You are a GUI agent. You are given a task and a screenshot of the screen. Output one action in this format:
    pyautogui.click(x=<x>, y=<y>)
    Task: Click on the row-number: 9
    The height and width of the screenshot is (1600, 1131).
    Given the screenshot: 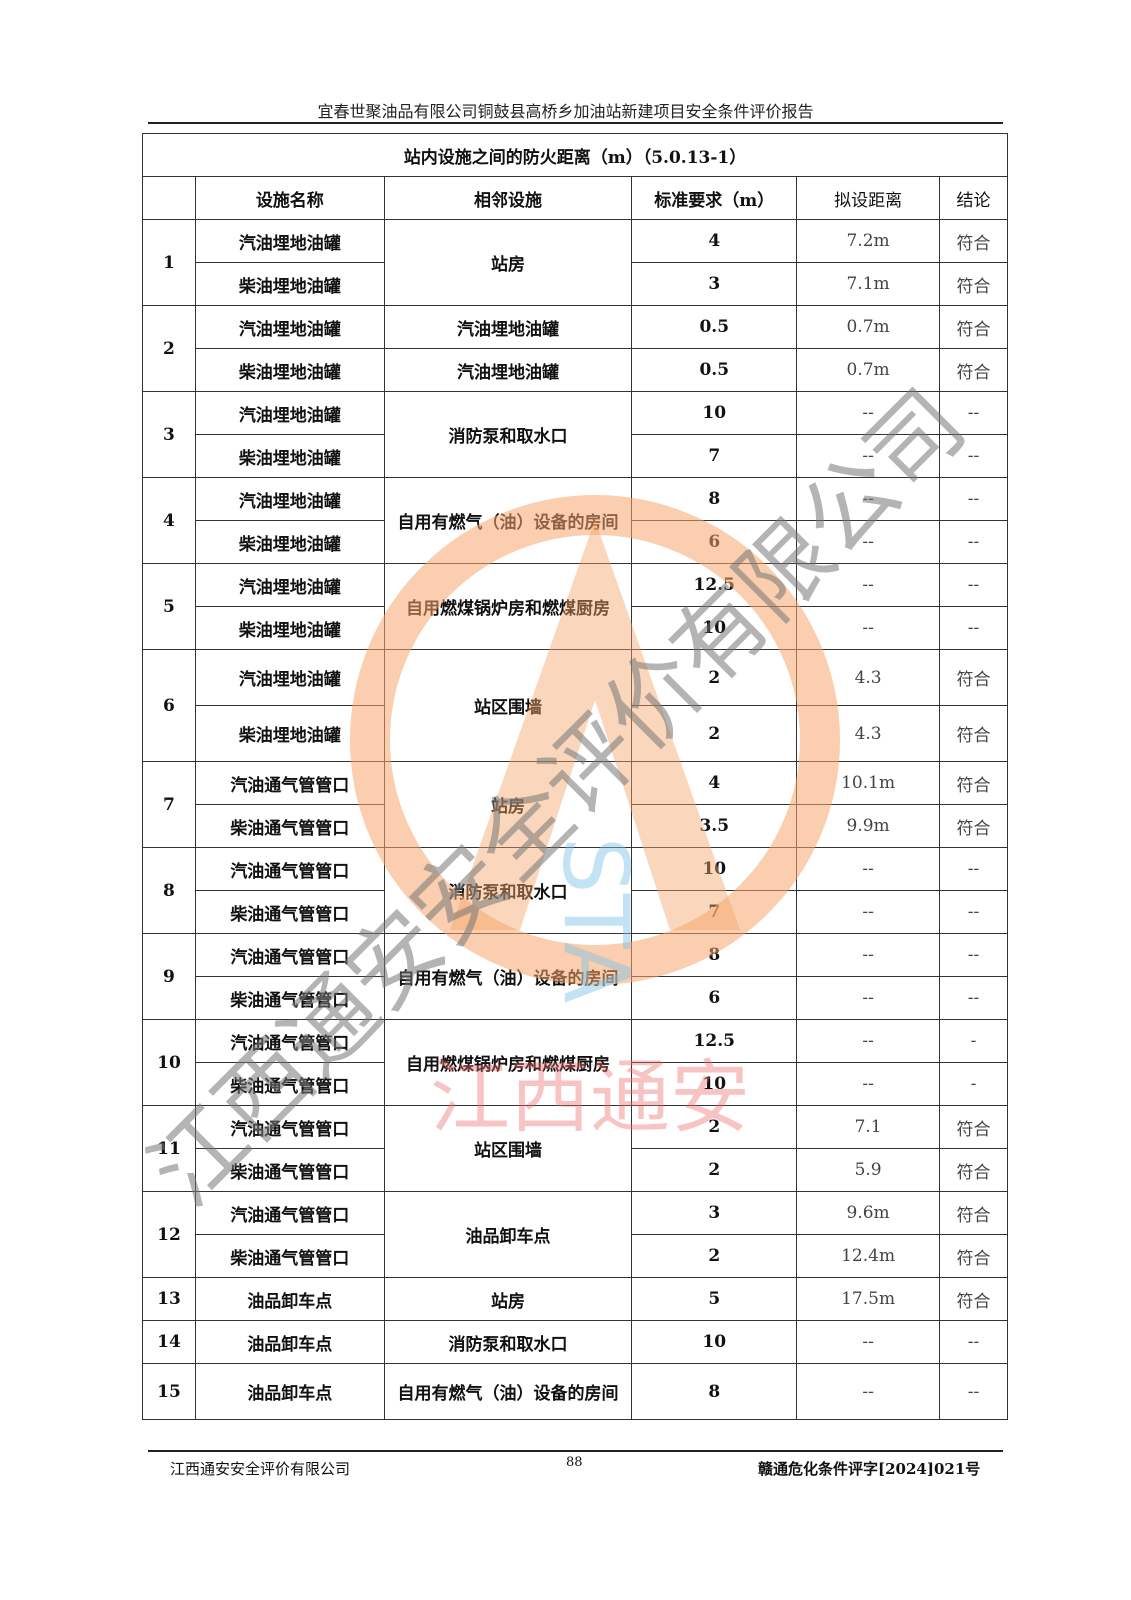 What is the action you would take?
    pyautogui.click(x=169, y=976)
    